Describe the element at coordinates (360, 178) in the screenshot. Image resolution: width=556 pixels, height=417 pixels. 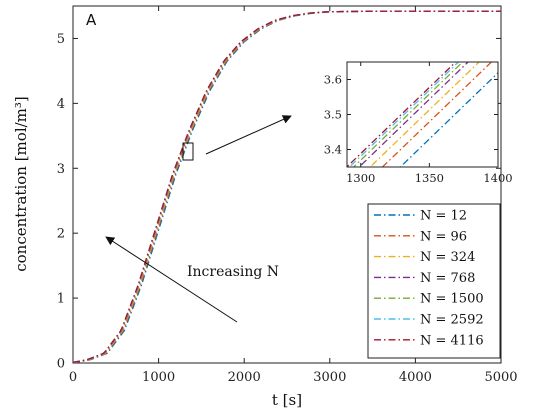
I see `inset-x-tick-label: 1300` at that location.